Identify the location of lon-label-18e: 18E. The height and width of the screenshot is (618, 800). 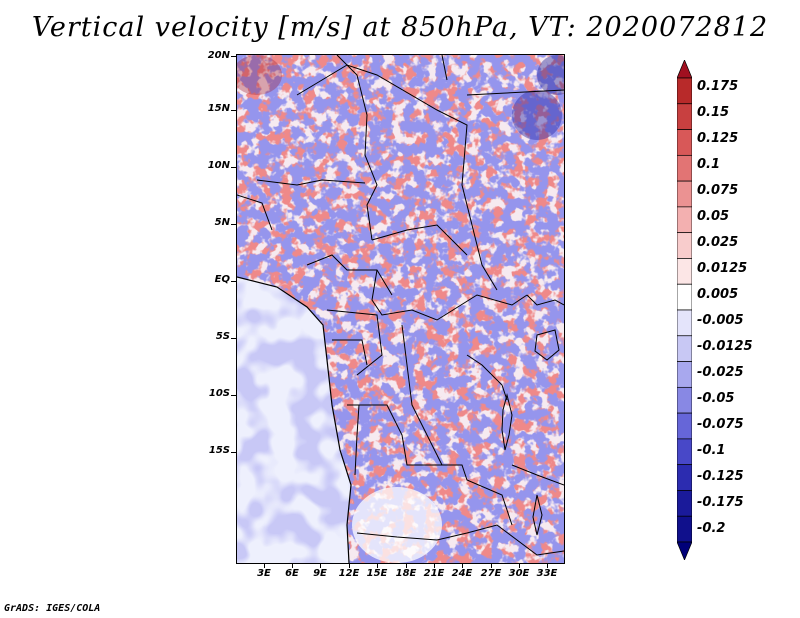
(406, 573).